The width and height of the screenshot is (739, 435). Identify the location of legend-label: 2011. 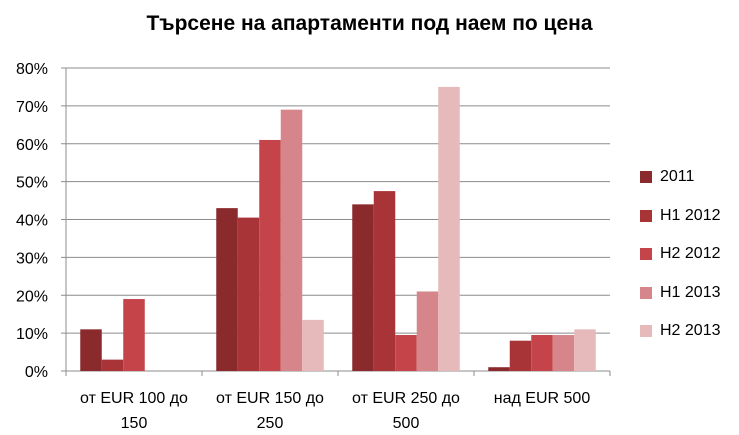
(677, 177).